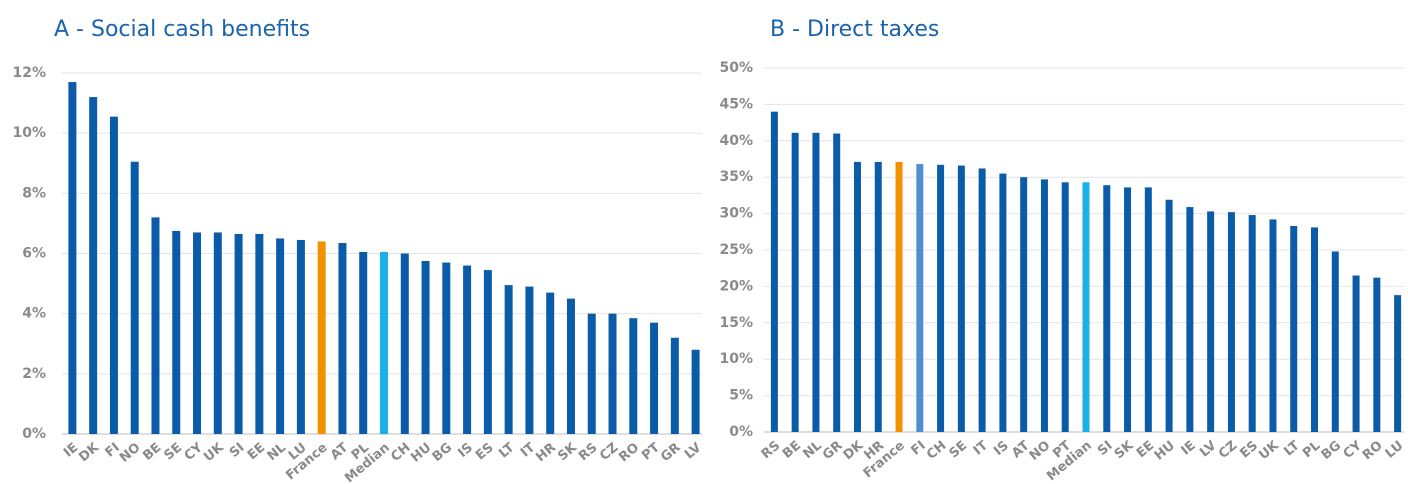 The image size is (1408, 484). Describe the element at coordinates (34, 314) in the screenshot. I see `y-tick-label: 4%` at that location.